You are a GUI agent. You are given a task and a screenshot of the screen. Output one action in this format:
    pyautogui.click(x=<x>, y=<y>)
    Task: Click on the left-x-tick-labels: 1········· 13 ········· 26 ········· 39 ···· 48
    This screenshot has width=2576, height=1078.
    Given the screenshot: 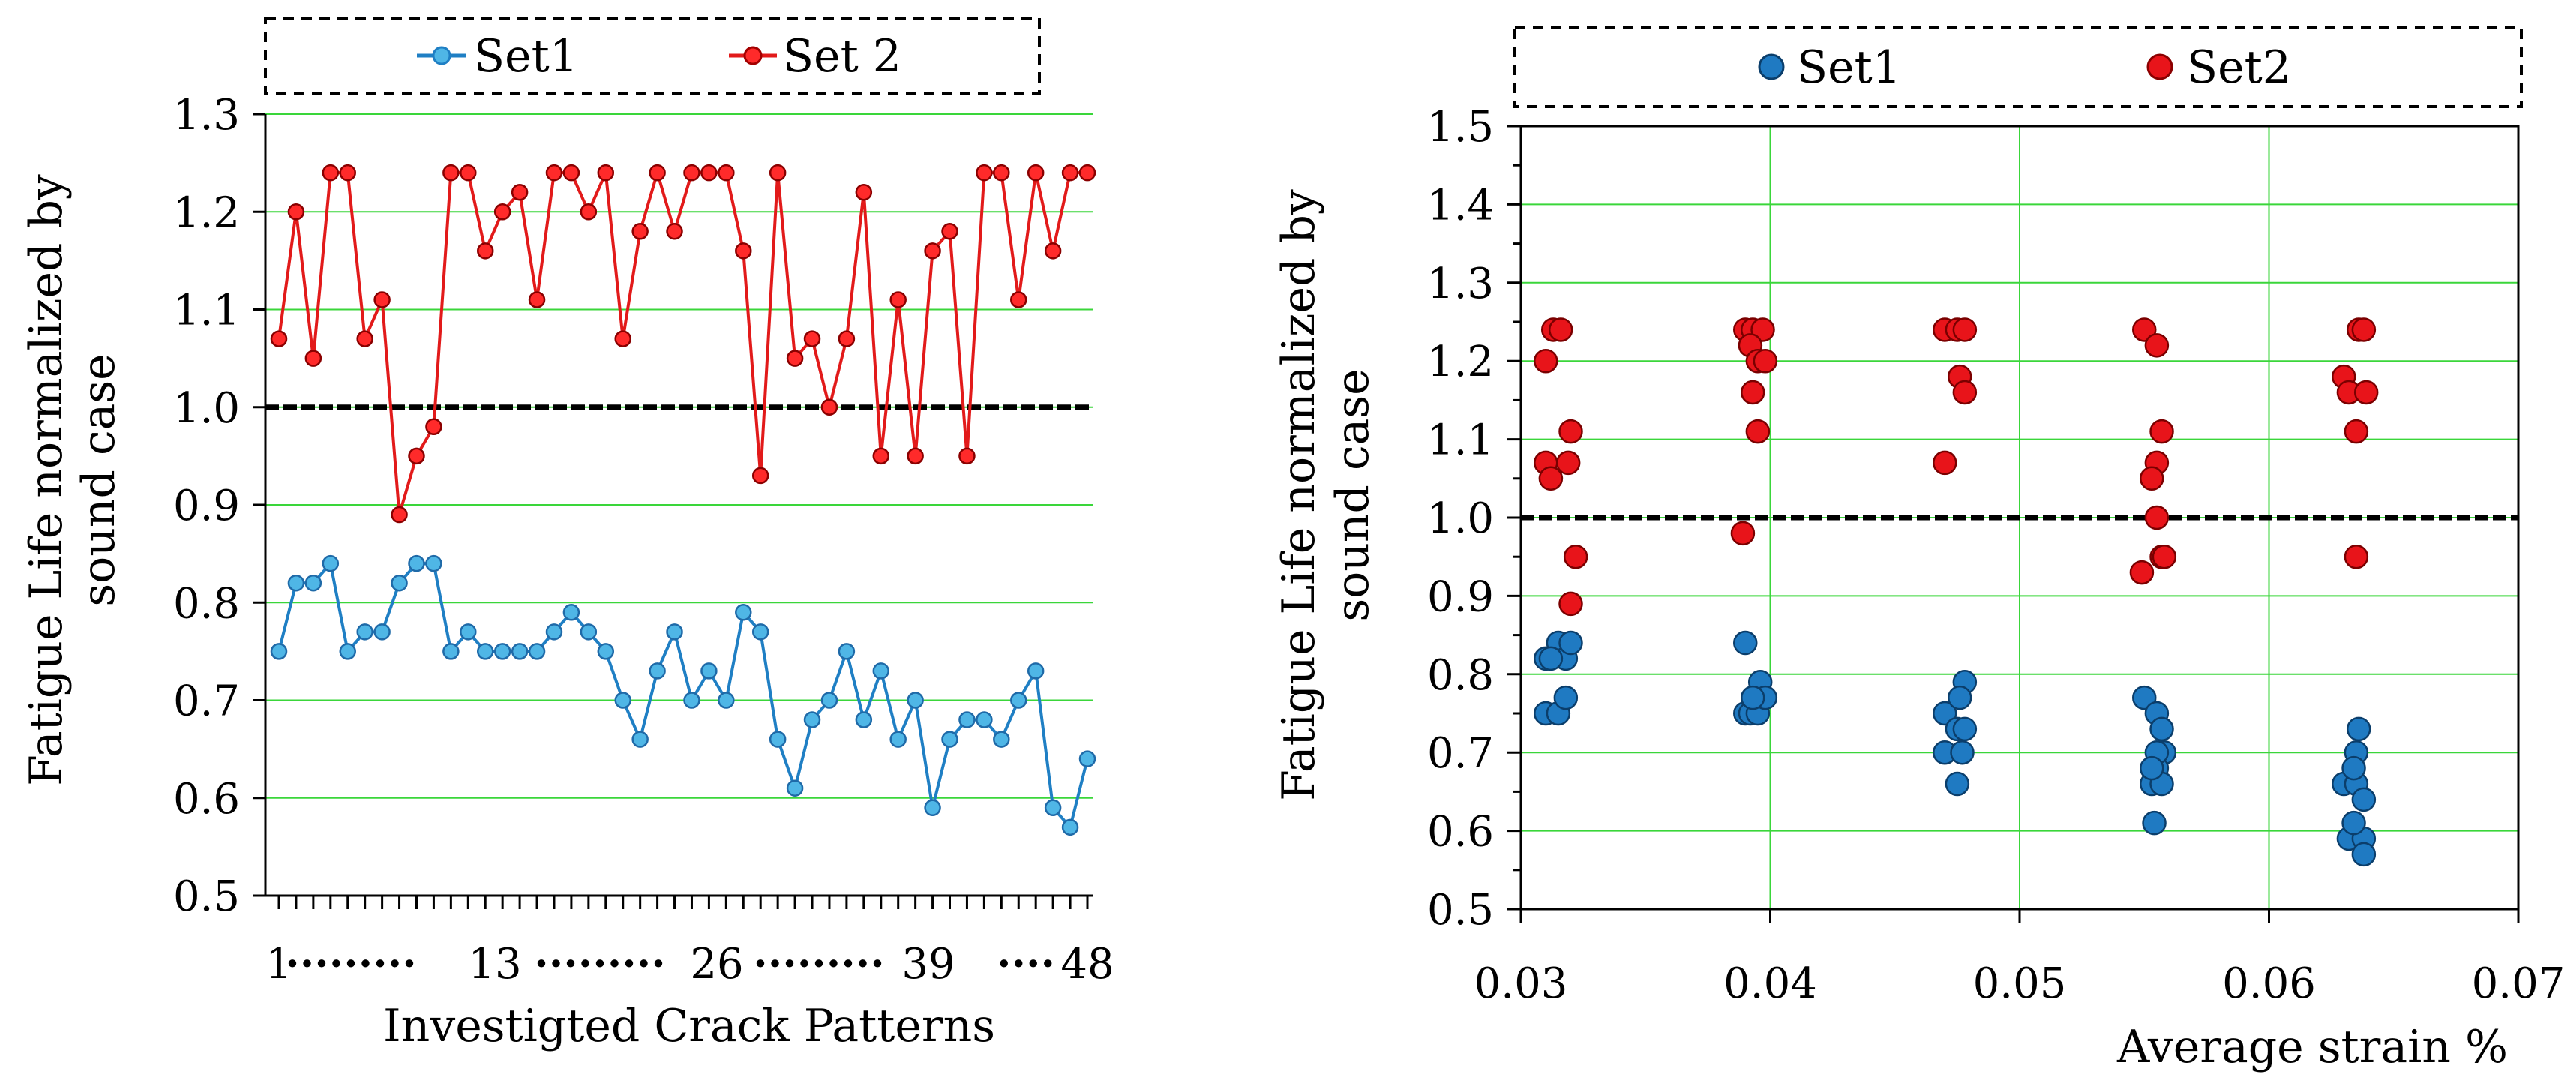 What is the action you would take?
    pyautogui.click(x=689, y=964)
    